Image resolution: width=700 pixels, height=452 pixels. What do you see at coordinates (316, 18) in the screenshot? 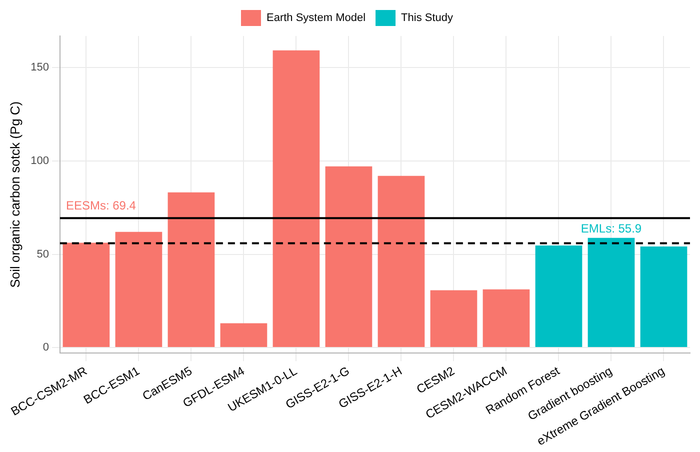
I see `legend-label: Earth System Model` at bounding box center [316, 18].